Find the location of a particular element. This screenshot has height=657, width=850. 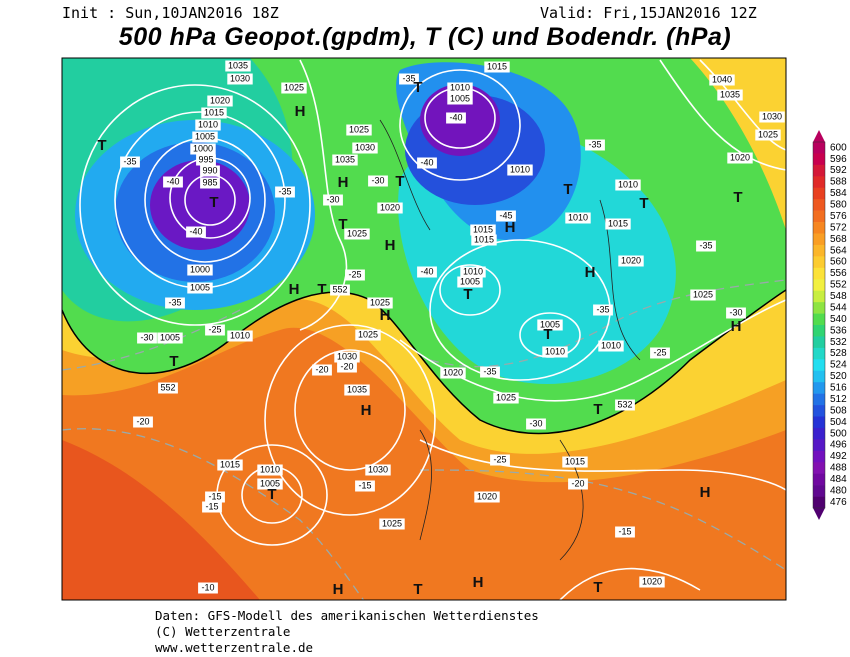

isobar-label: 1000 is located at coordinates (203, 148).